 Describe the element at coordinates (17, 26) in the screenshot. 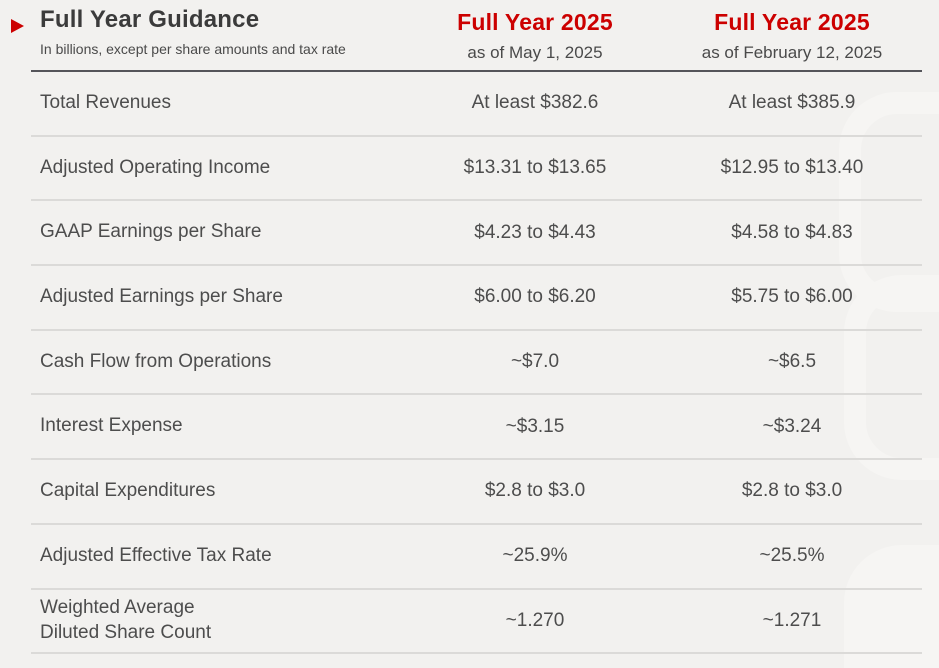

I see `bullet-arrow-icon` at that location.